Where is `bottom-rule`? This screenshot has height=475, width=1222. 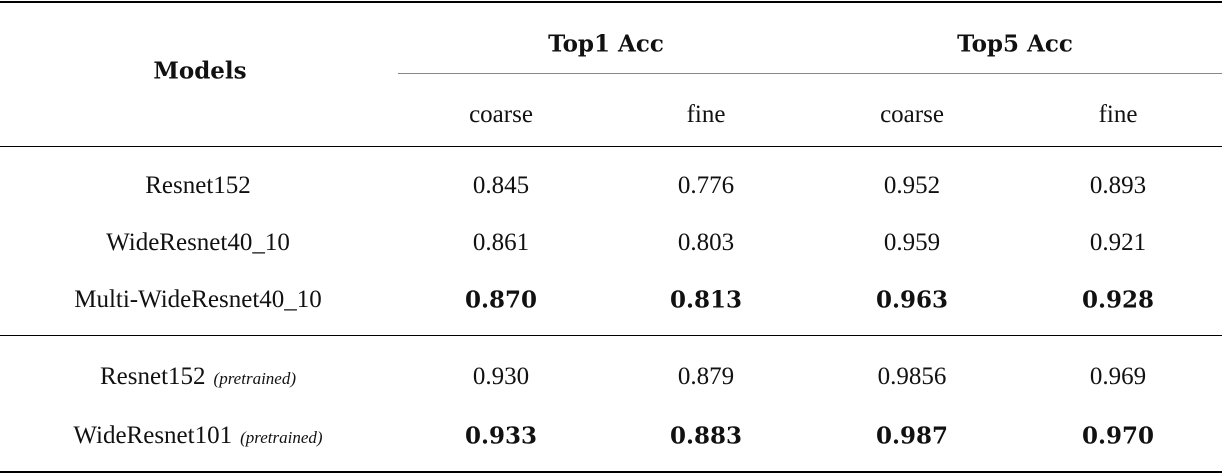 bottom-rule is located at coordinates (611, 472).